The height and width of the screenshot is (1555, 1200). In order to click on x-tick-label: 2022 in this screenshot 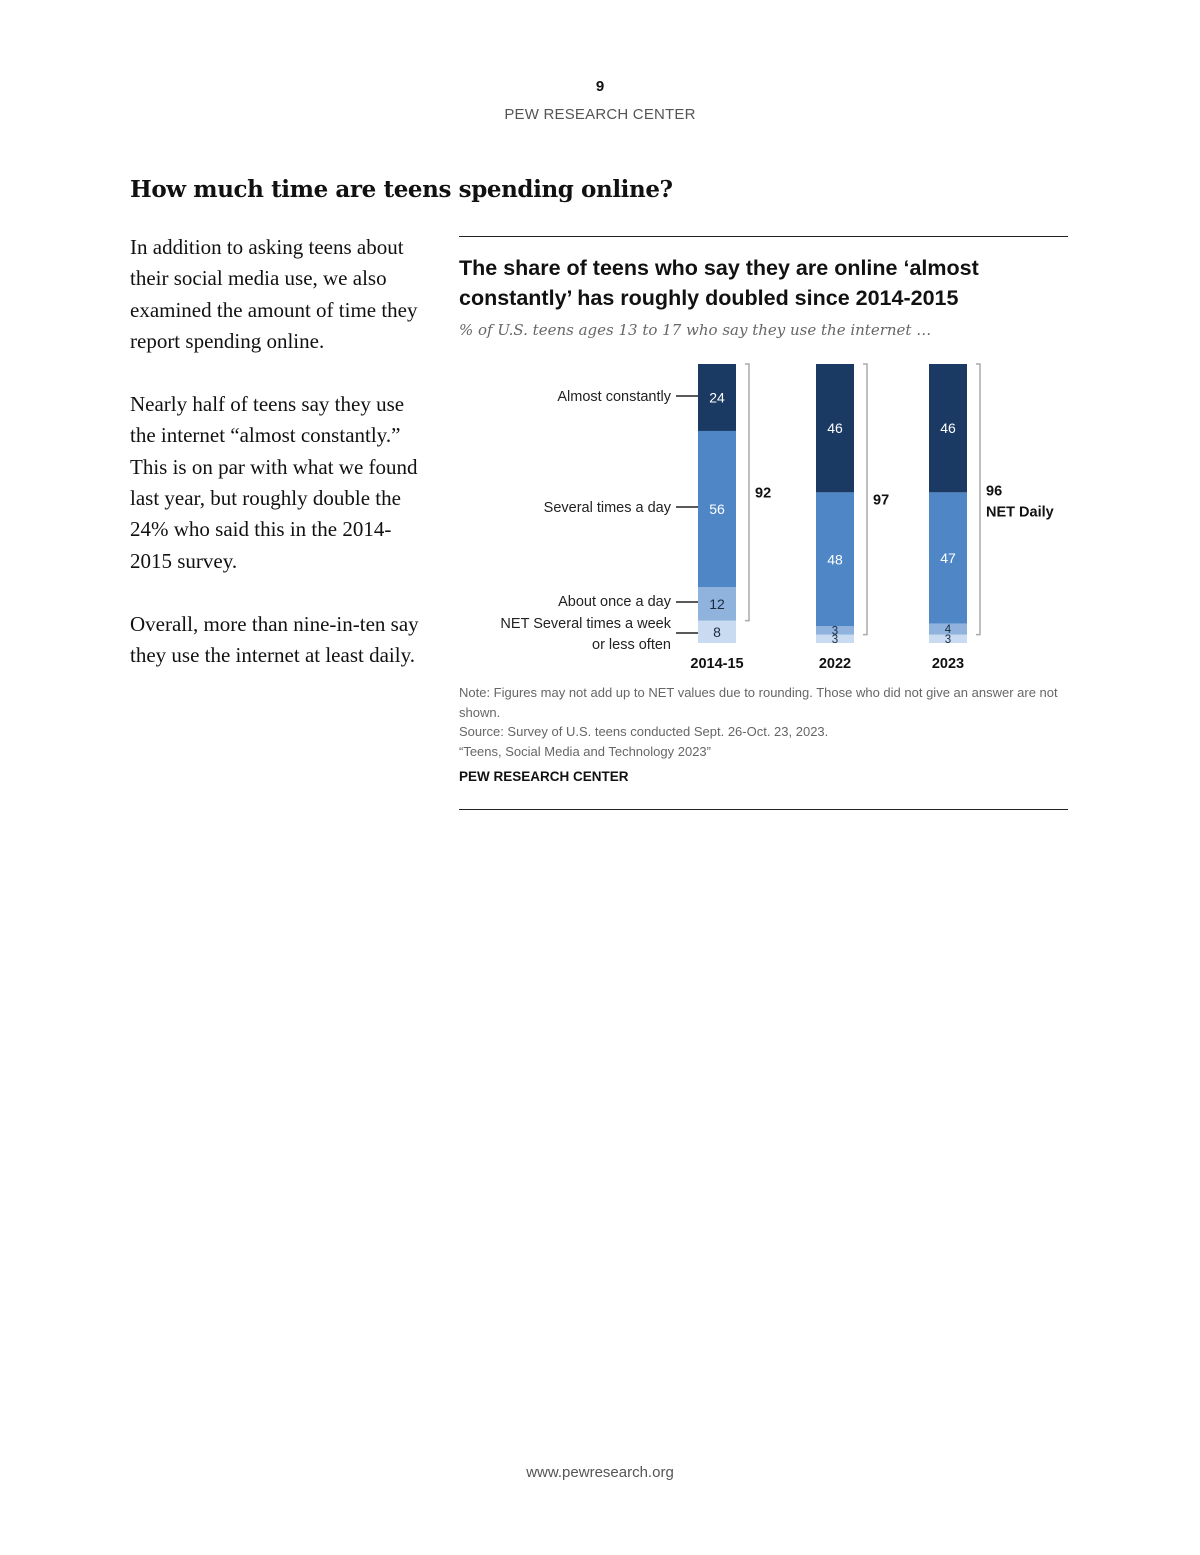, I will do `click(835, 664)`.